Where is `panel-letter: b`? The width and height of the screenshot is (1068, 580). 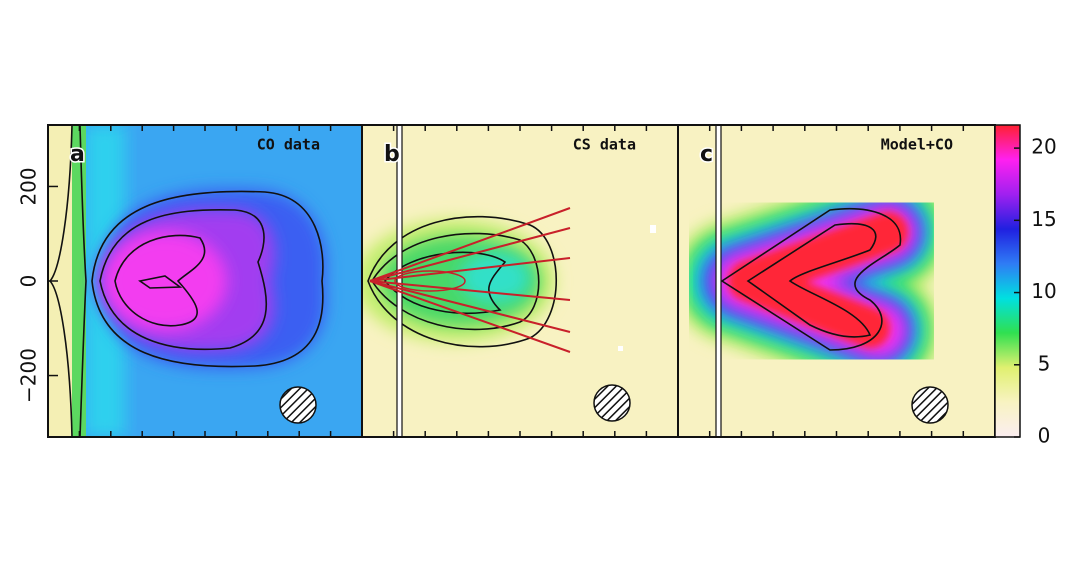 panel-letter: b is located at coordinates (392, 154).